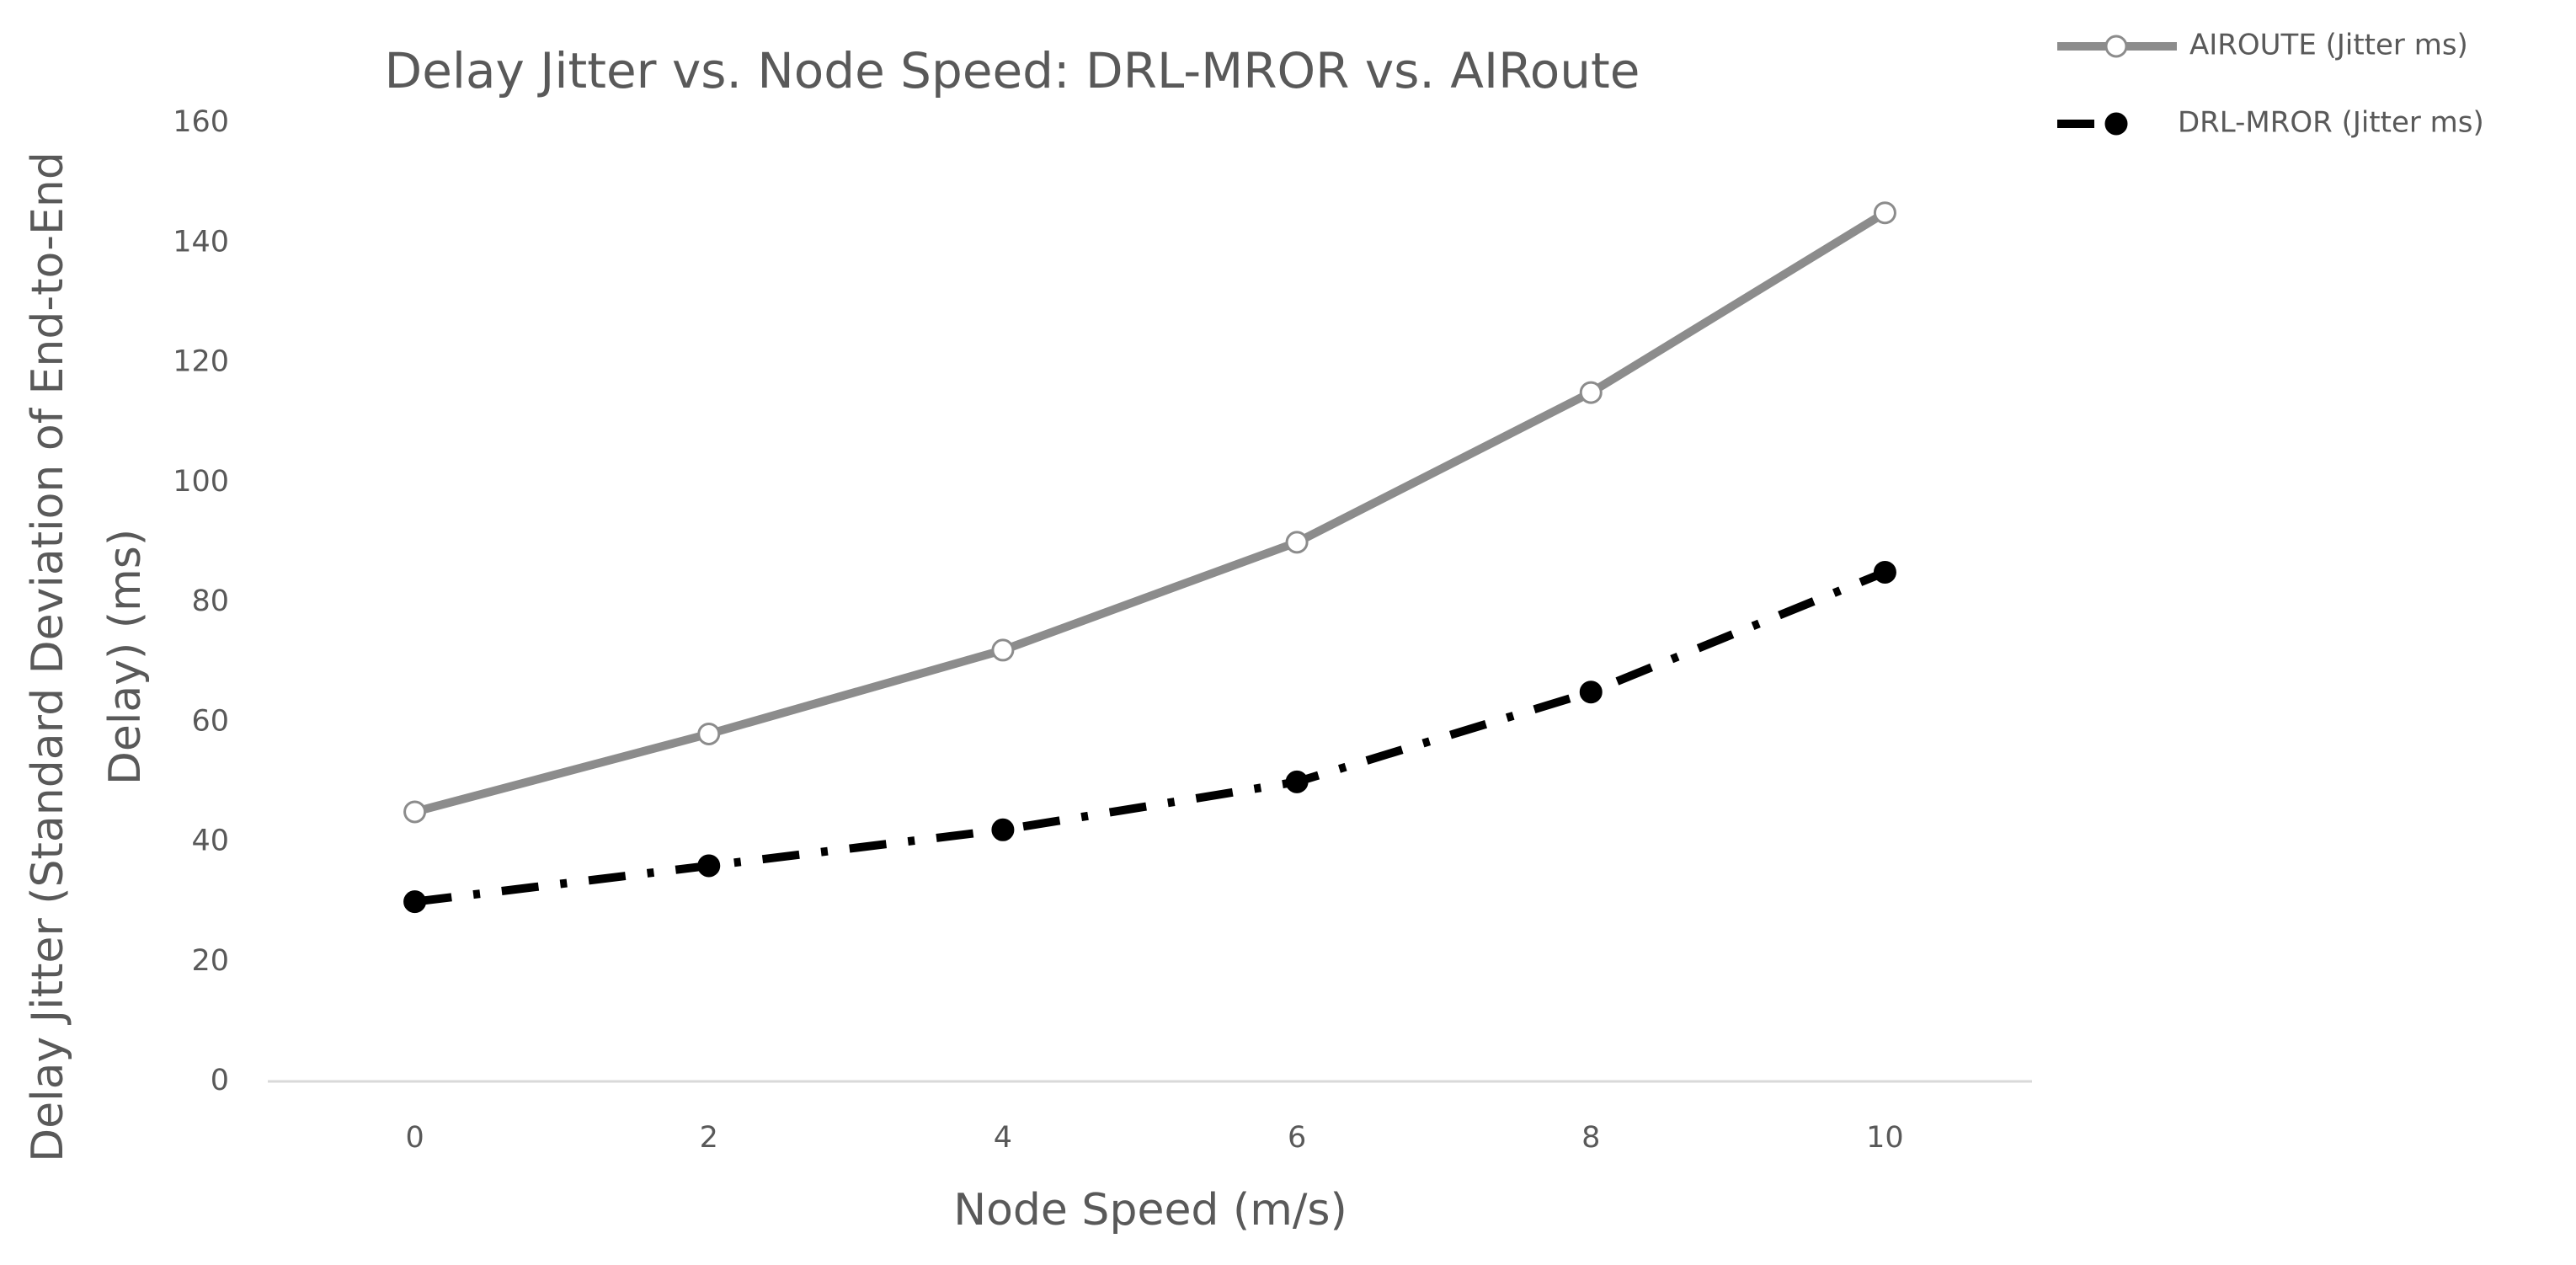 This screenshot has width=2576, height=1265. Describe the element at coordinates (1590, 1138) in the screenshot. I see `x-tick-label: 8` at that location.